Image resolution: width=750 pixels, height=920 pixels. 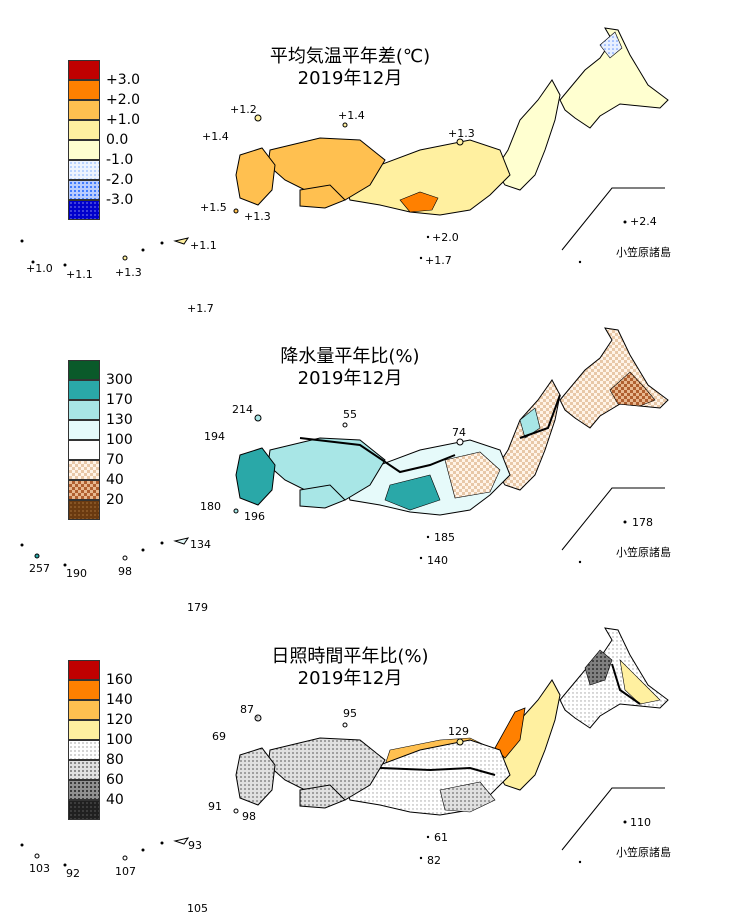 I want to click on station-value: 92, so click(x=73, y=873).